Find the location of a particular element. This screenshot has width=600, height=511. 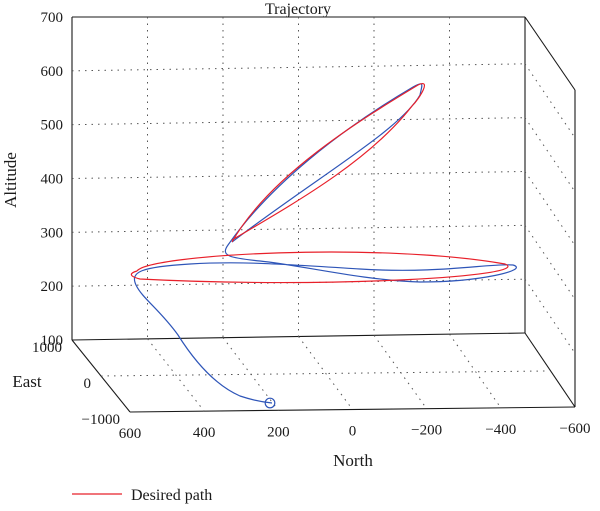

altitude-tick-label: 700 is located at coordinates (52, 18).